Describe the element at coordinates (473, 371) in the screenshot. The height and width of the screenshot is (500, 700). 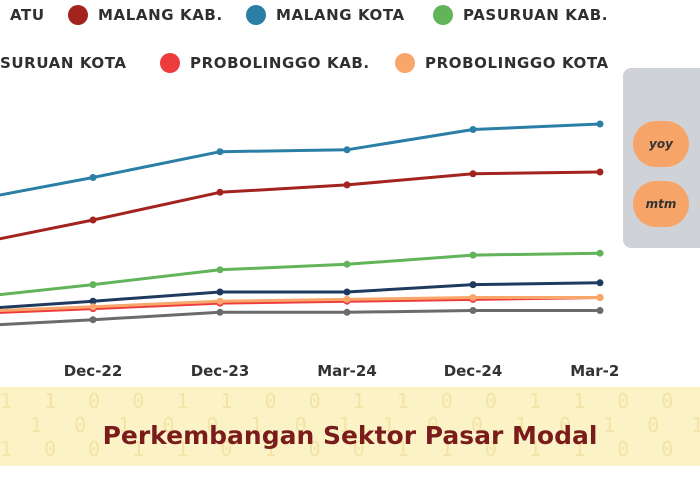
I see `x-tick-label: Dec-24` at that location.